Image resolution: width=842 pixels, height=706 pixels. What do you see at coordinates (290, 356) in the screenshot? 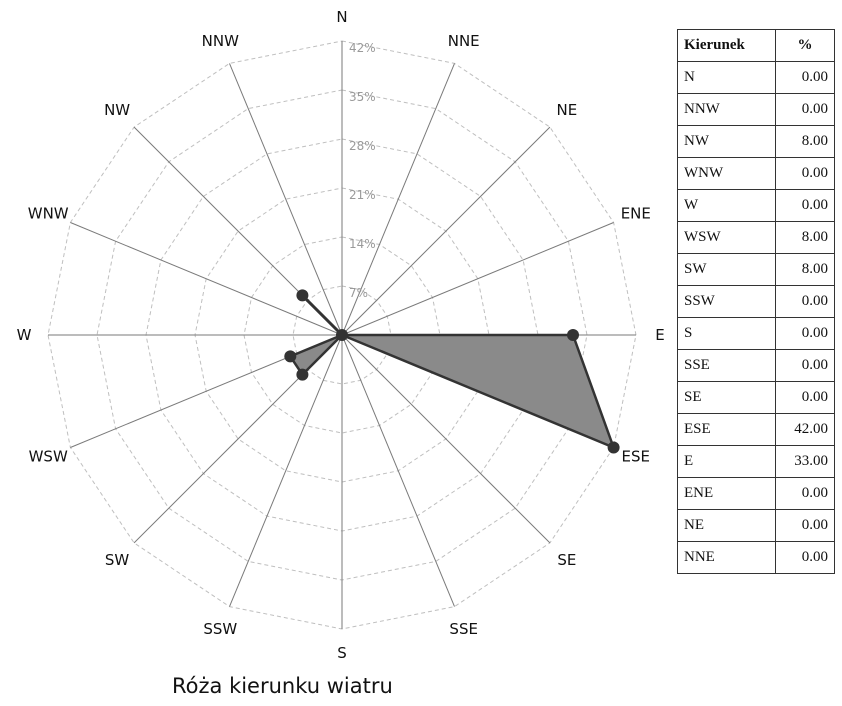
I see `data-point-wsw` at bounding box center [290, 356].